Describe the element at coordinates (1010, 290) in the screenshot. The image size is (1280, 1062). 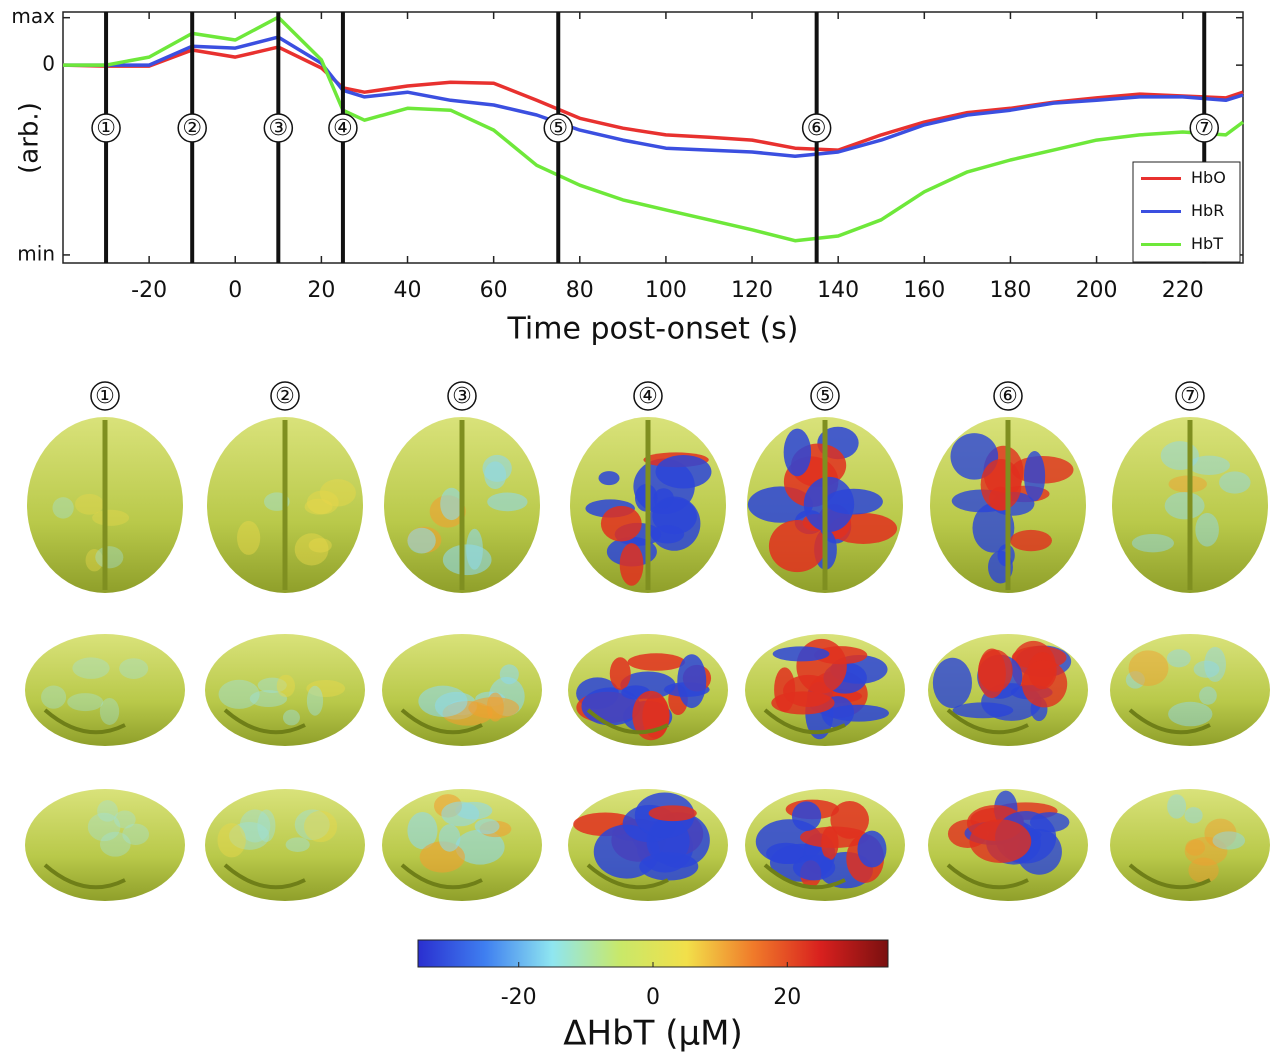
I see `x-tick-label: 180` at that location.